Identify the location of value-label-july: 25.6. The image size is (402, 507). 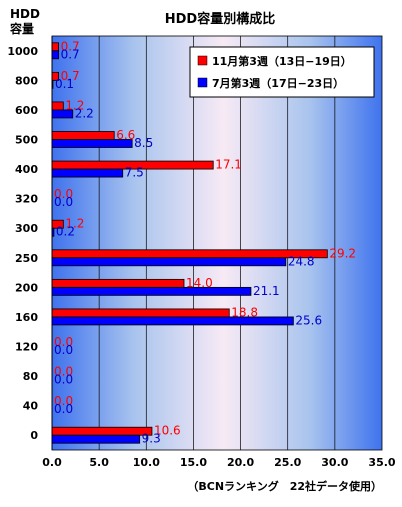
(308, 320).